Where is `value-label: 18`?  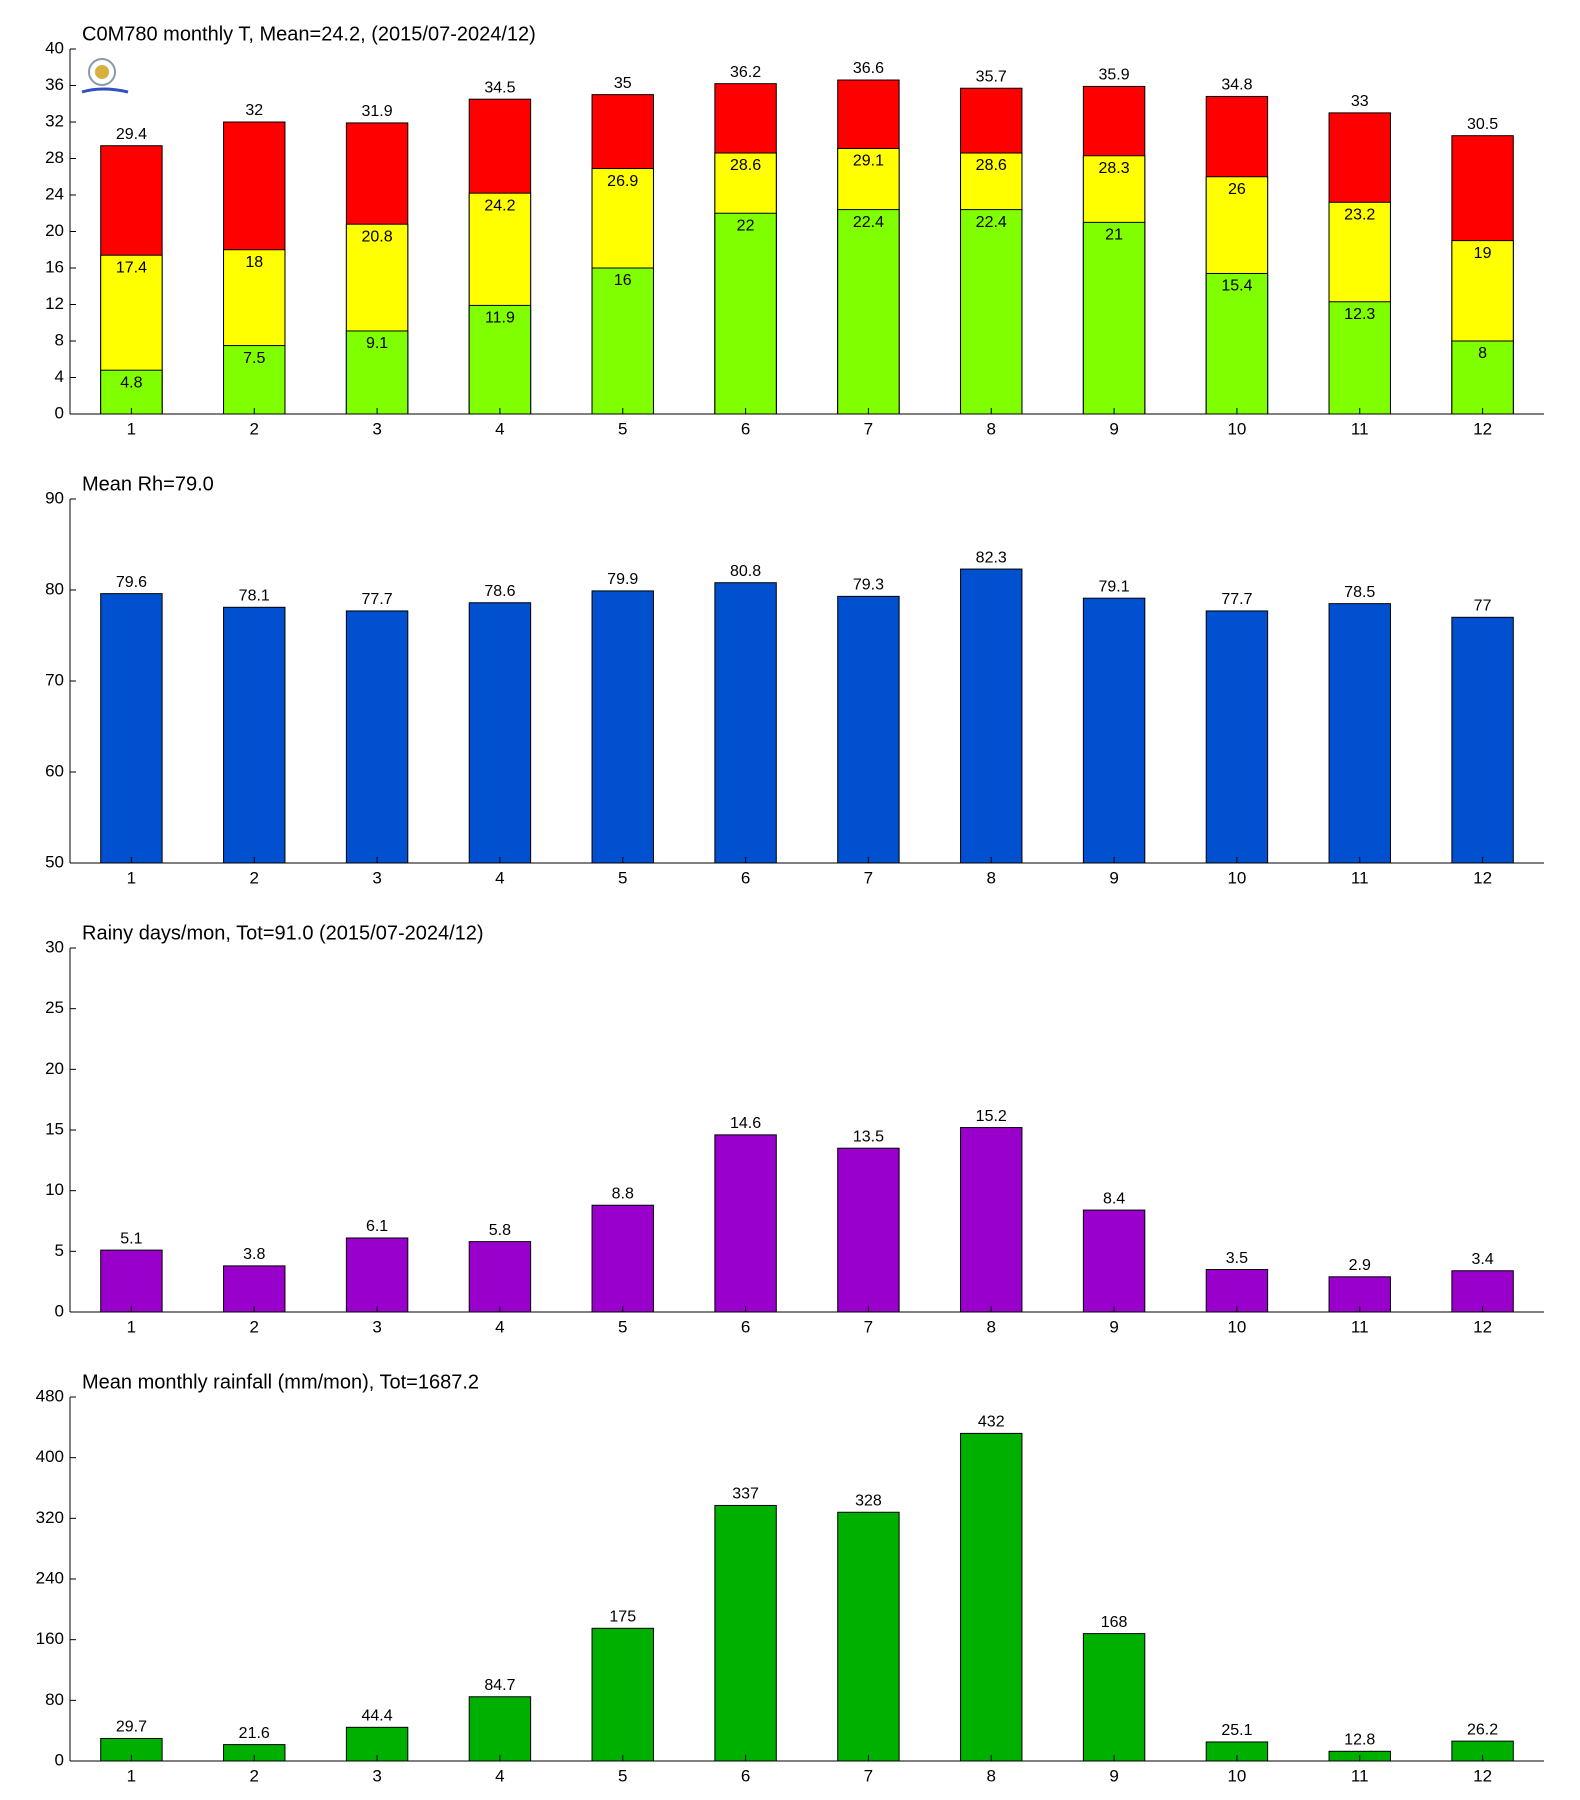
value-label: 18 is located at coordinates (254, 262).